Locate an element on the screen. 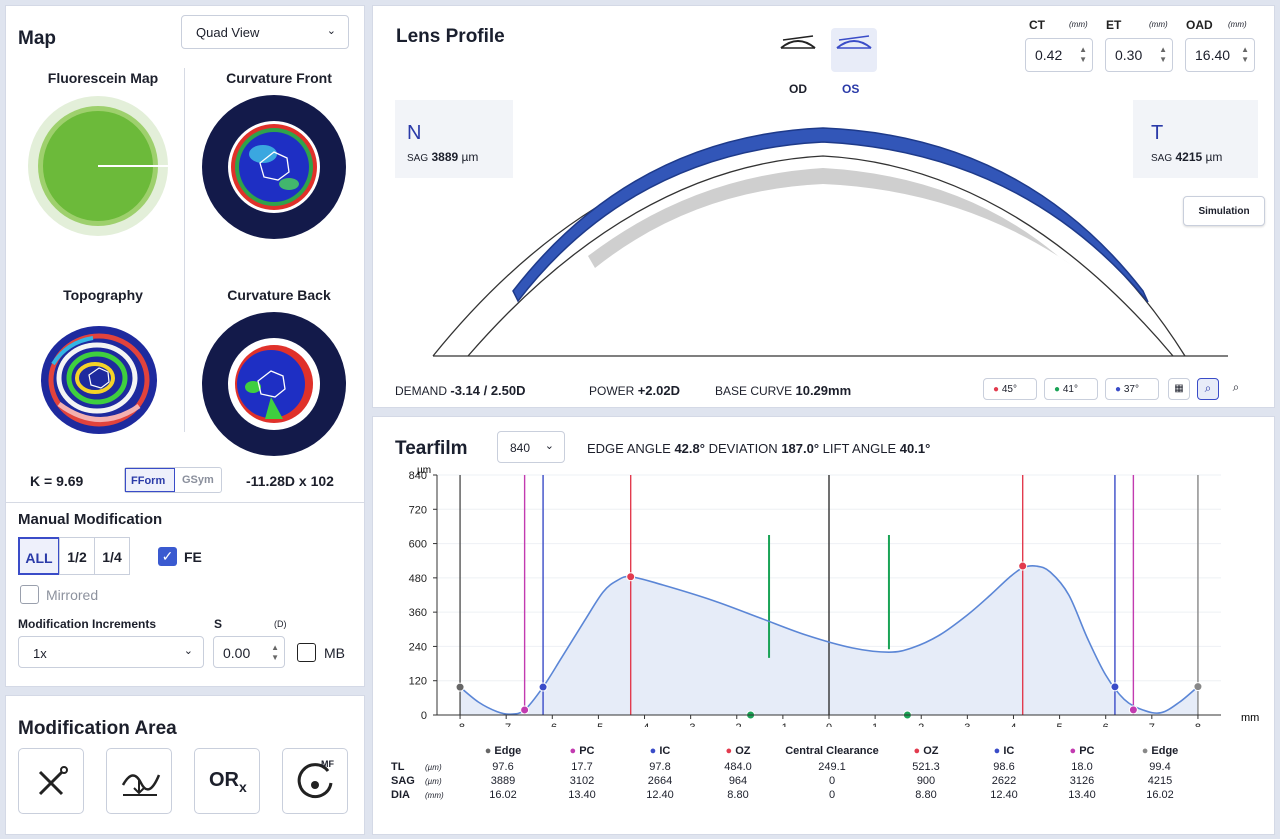 The height and width of the screenshot is (839, 1280). wand-icon is located at coordinates (53, 781).